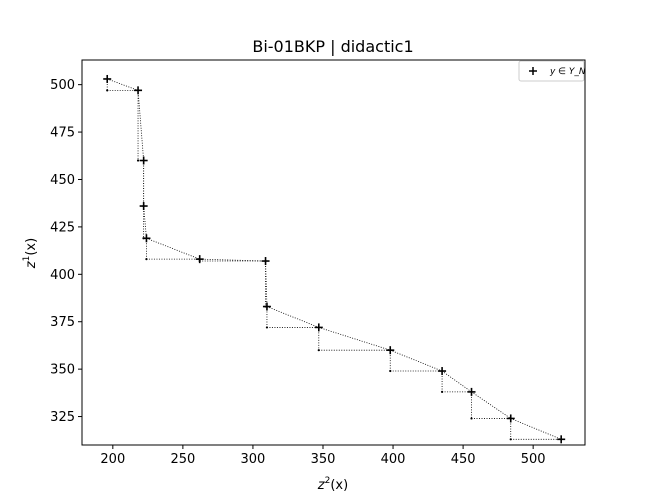 The height and width of the screenshot is (500, 650). I want to click on y-tick-label: 450, so click(62, 180).